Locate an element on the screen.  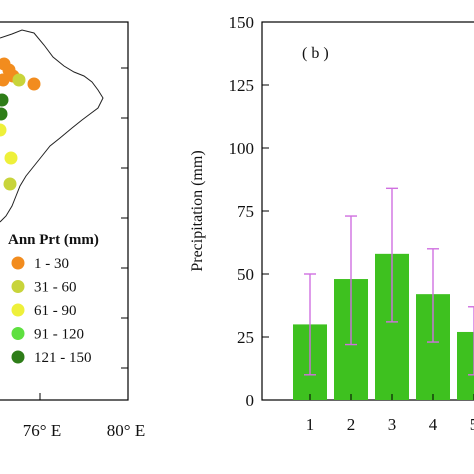
y-tick-label: 150 is located at coordinates (242, 22).